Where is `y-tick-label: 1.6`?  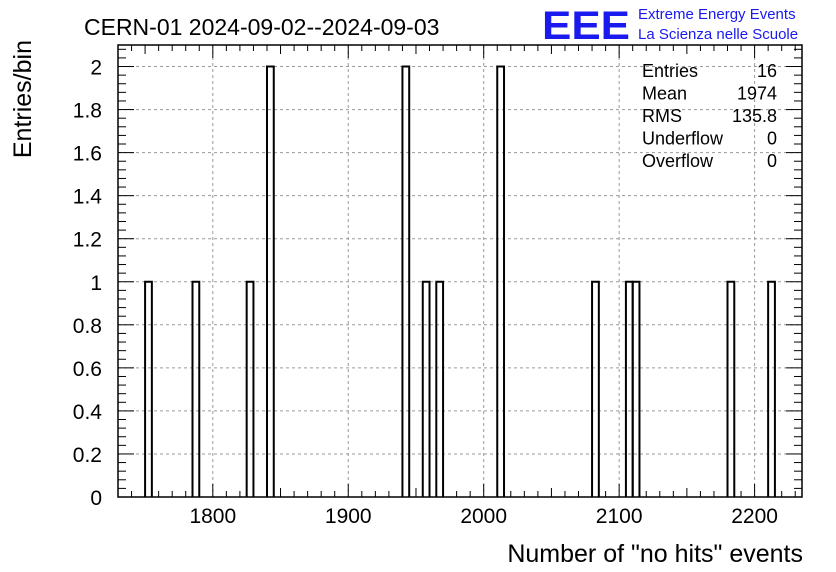
y-tick-label: 1.6 is located at coordinates (87, 154).